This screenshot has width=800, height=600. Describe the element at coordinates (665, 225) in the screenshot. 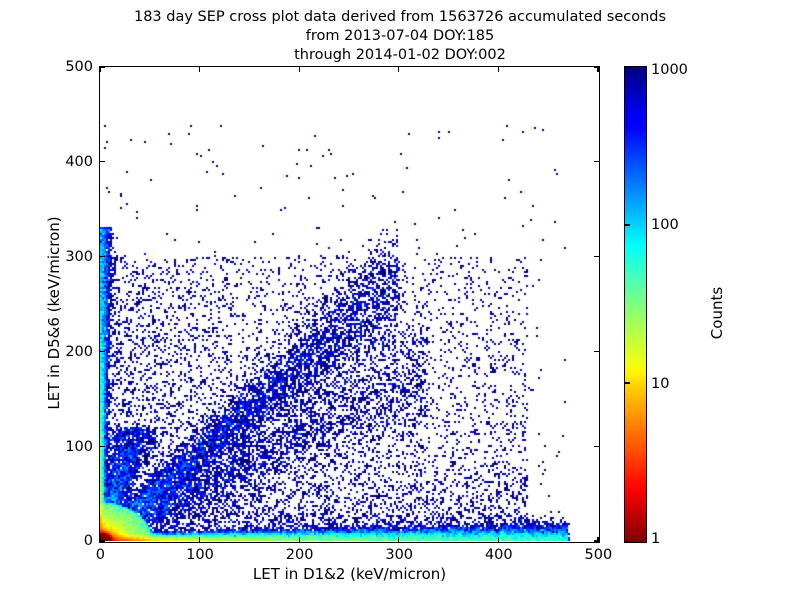

I see `colorbar-tick-label: 100` at that location.